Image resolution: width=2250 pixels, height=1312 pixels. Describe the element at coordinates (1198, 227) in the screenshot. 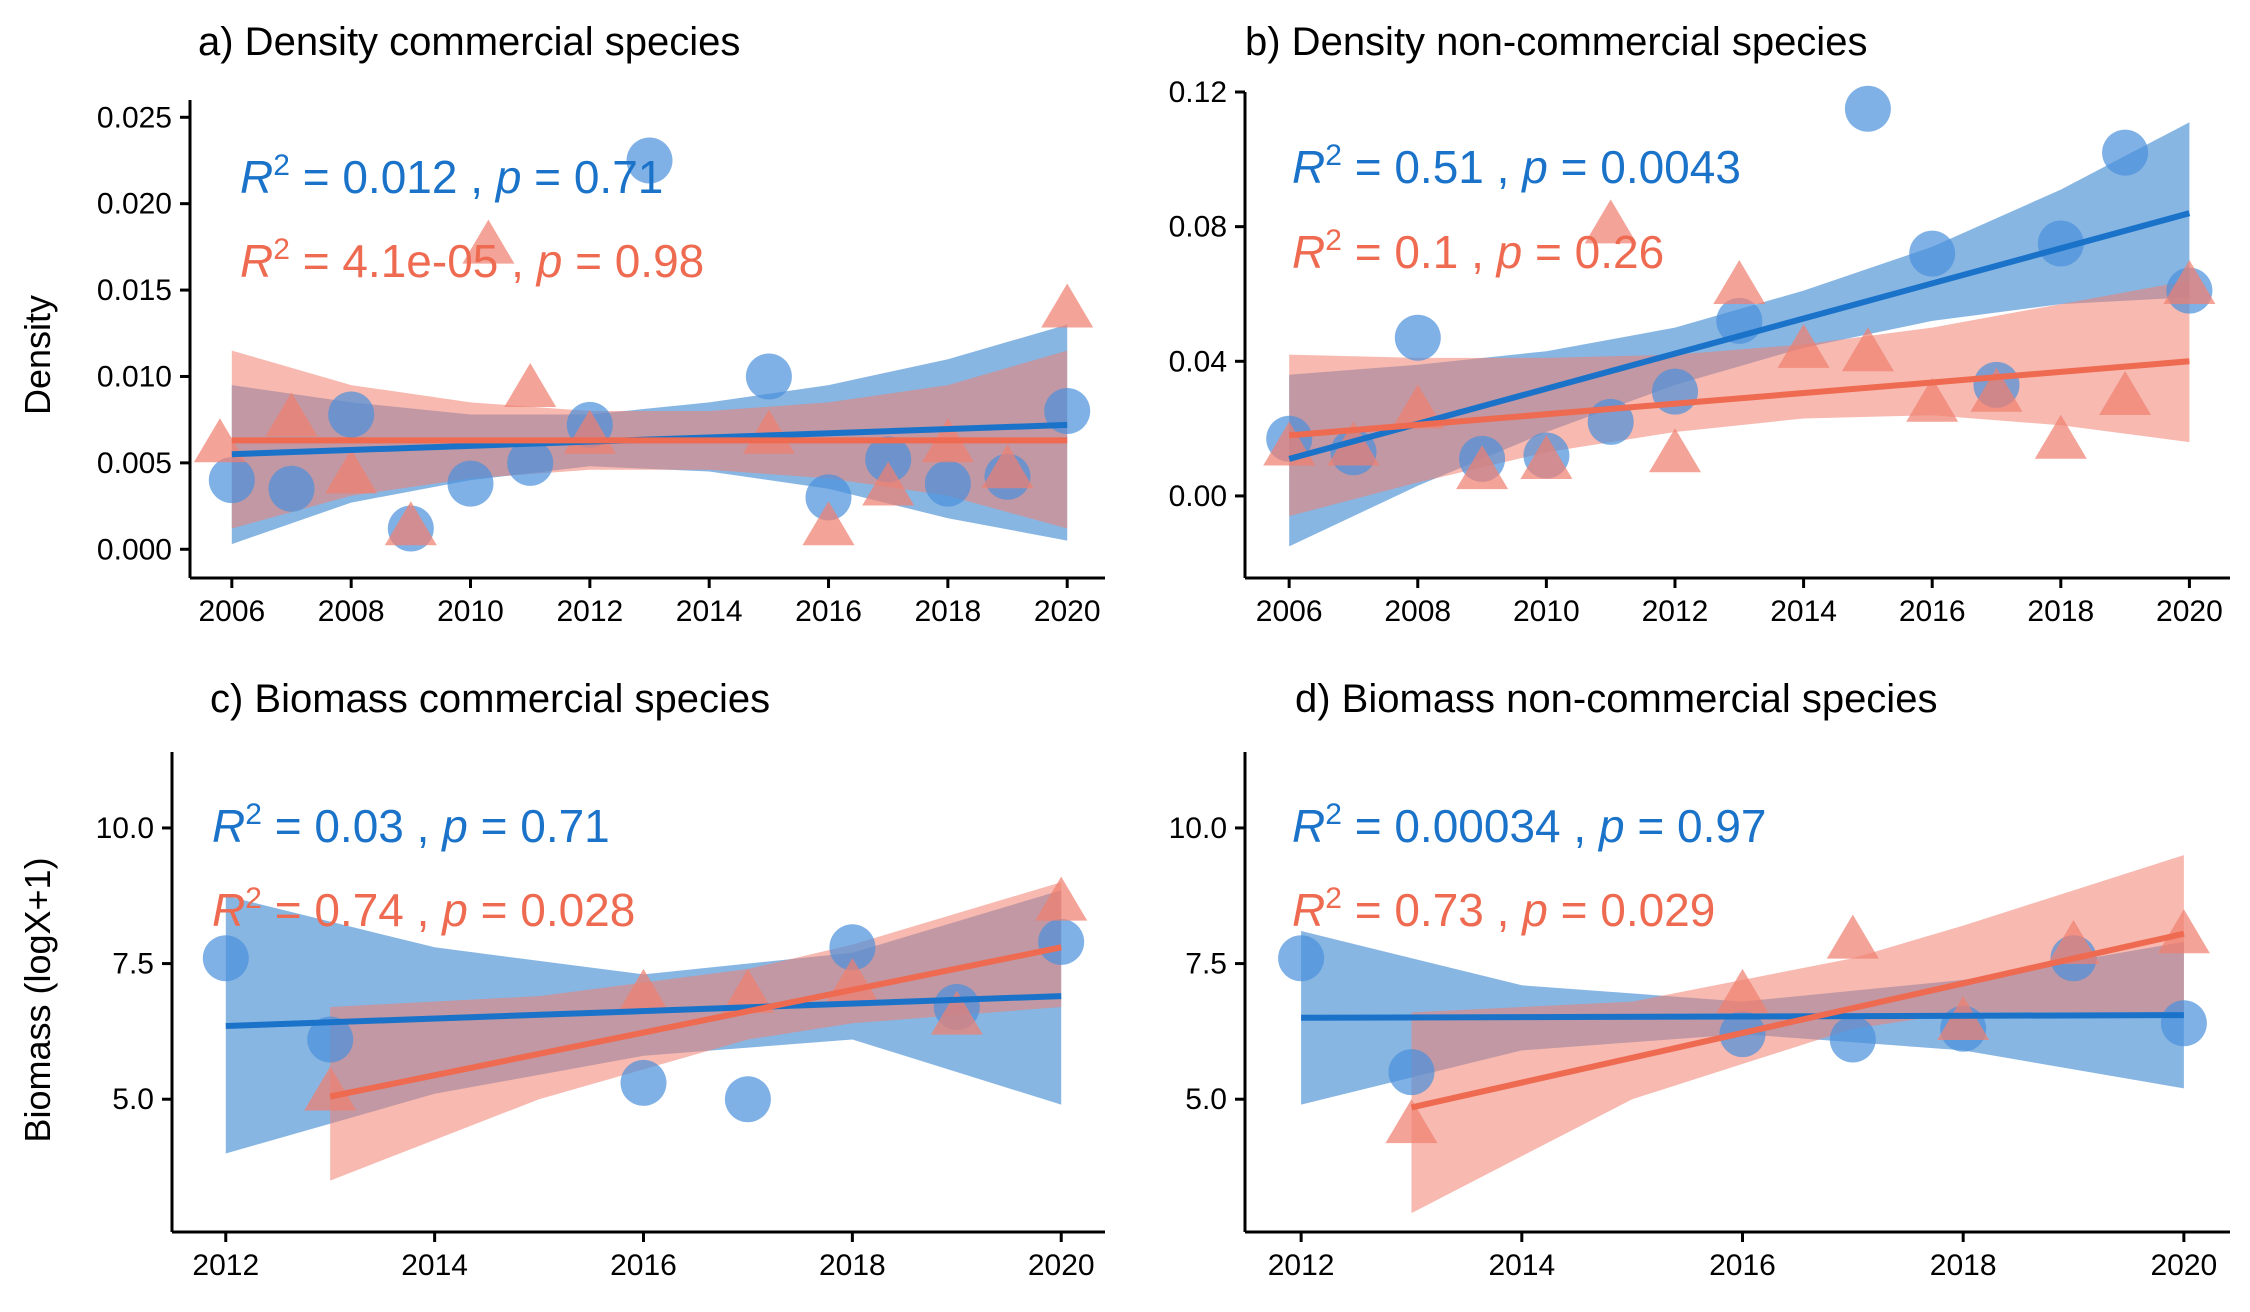

I see `y-tick-label: 0.08` at that location.